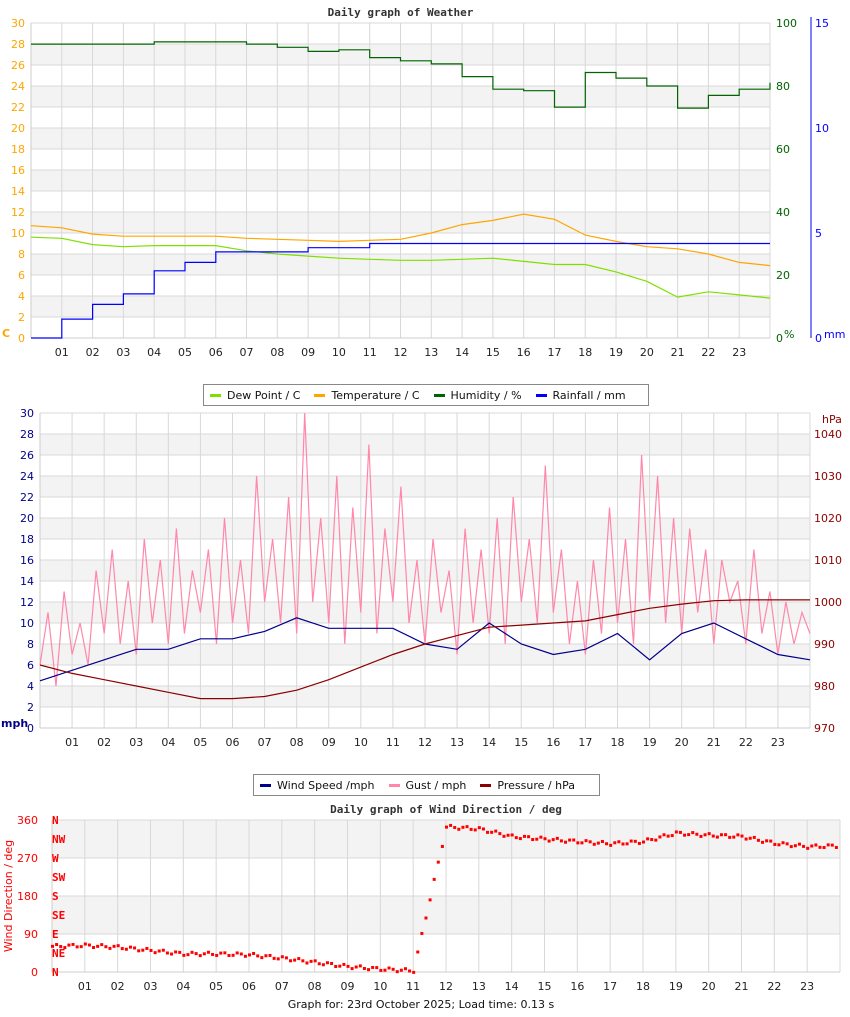 This screenshot has height=1017, width=850. Describe the element at coordinates (824, 686) in the screenshot. I see `y2-tick-label: 980` at that location.